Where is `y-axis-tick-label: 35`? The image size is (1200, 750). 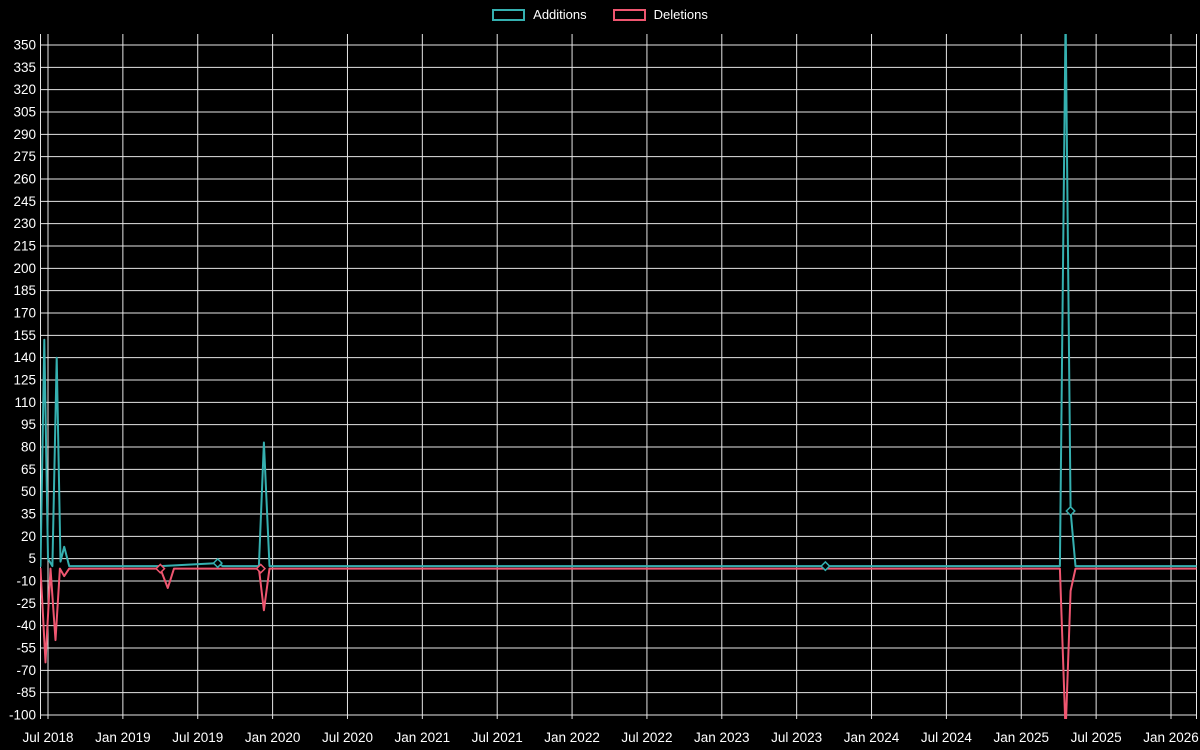 y-axis-tick-label: 35 is located at coordinates (28, 514).